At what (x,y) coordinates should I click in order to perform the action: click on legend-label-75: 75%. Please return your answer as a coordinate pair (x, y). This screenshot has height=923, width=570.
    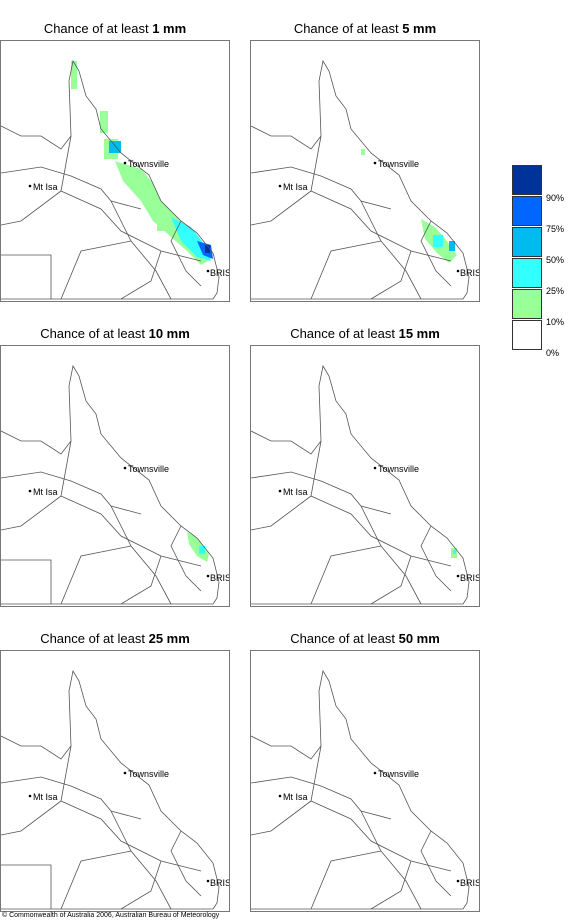
    Looking at the image, I should click on (555, 229).